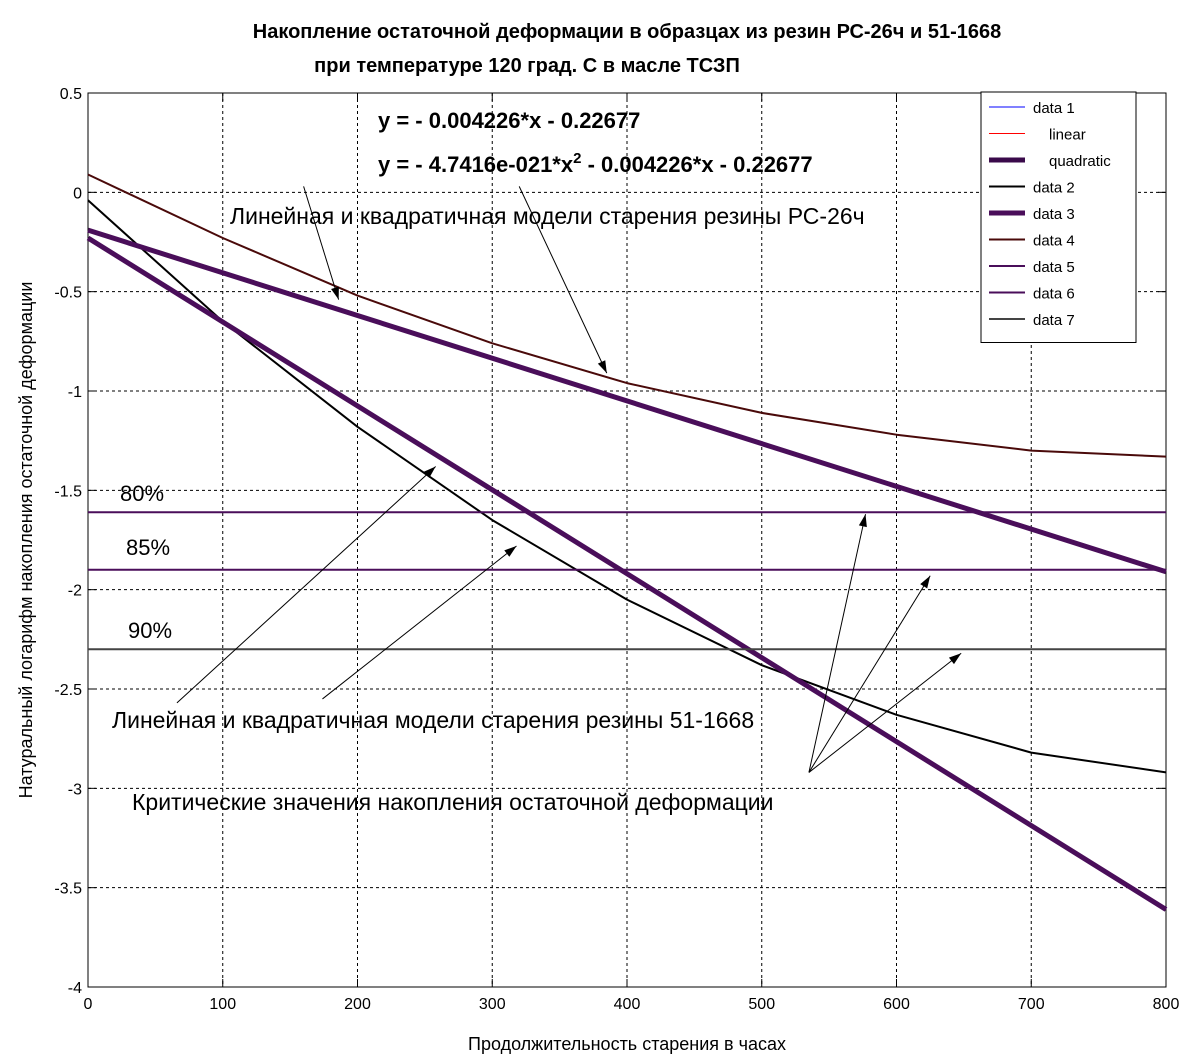  Describe the element at coordinates (71, 94) in the screenshot. I see `y-tick-label: 0.5` at that location.